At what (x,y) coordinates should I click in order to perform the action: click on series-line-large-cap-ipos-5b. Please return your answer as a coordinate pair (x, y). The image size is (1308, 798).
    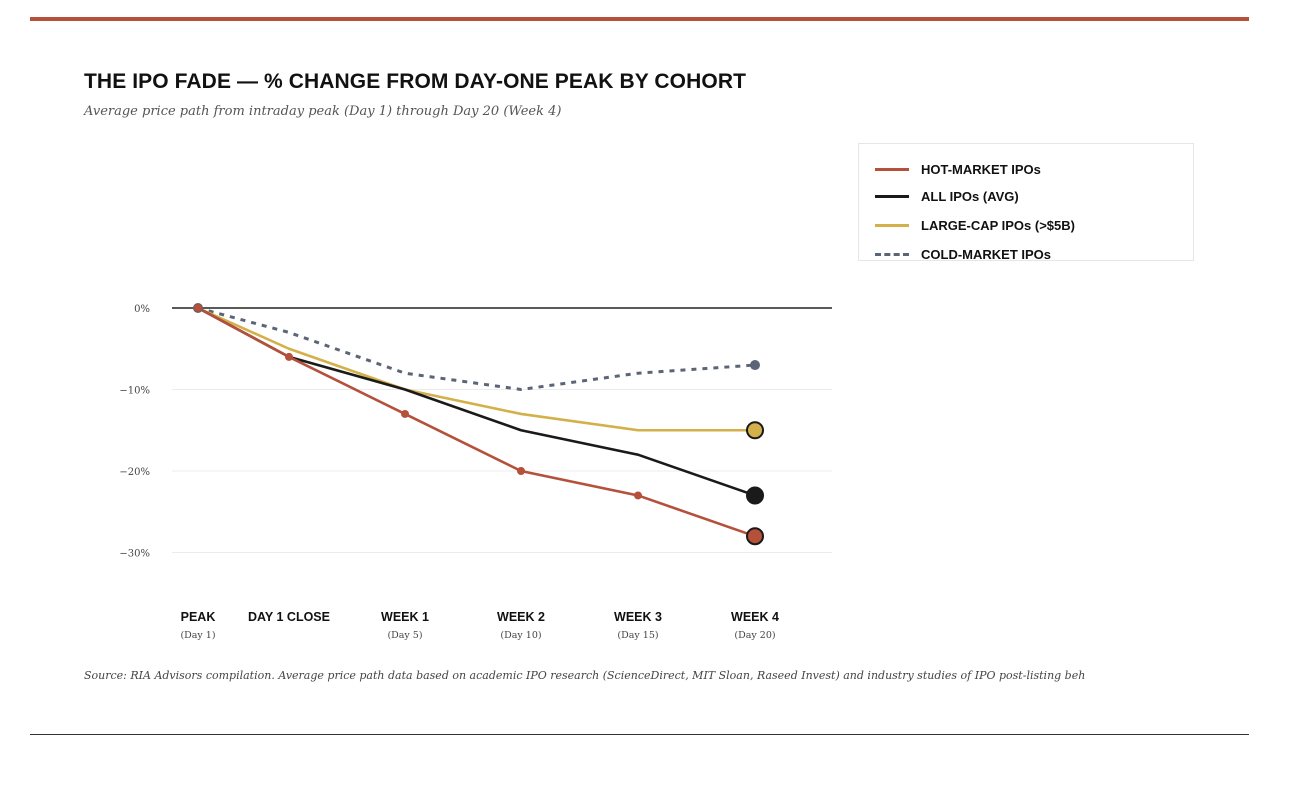
    Looking at the image, I should click on (476, 369).